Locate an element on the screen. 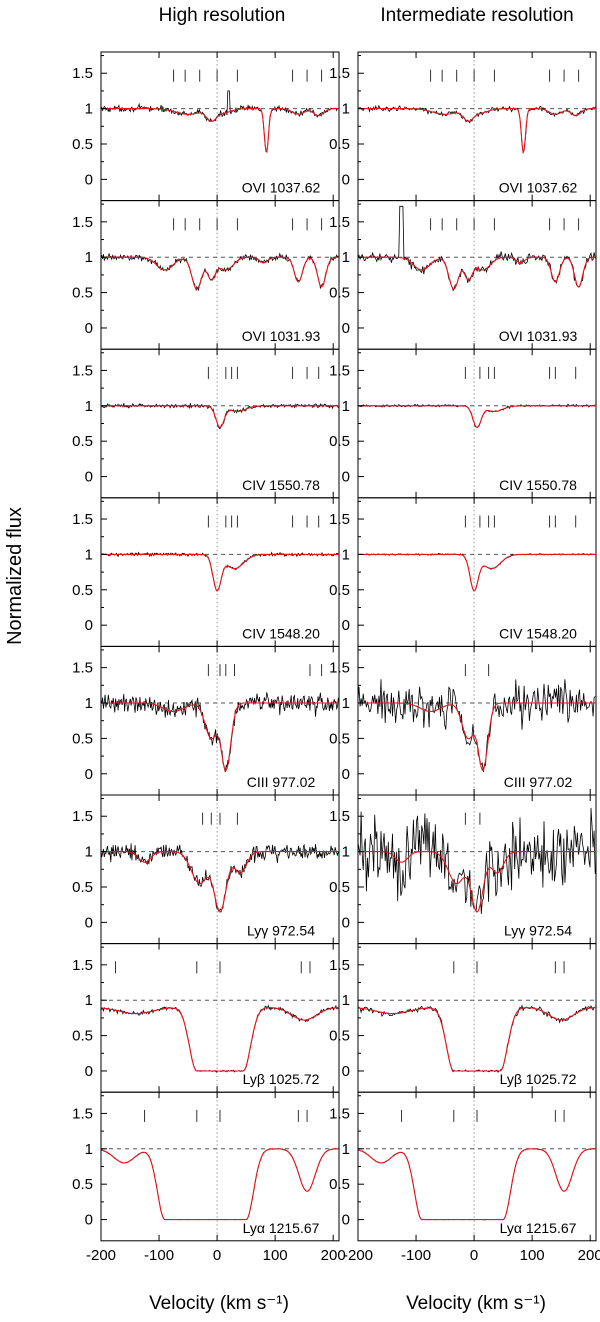 The image size is (600, 1322). panel-1-high: 0 0.5 1 1.5 OVI 1037.62 is located at coordinates (206, 126).